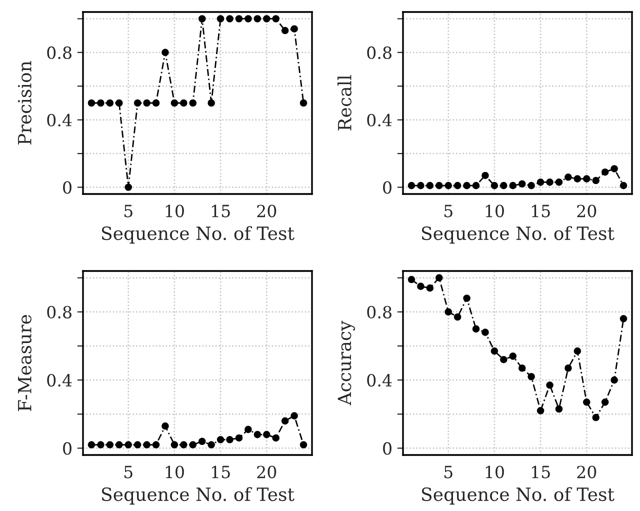 The height and width of the screenshot is (511, 640). What do you see at coordinates (346, 363) in the screenshot?
I see `y-axis-title: Accuracy` at bounding box center [346, 363].